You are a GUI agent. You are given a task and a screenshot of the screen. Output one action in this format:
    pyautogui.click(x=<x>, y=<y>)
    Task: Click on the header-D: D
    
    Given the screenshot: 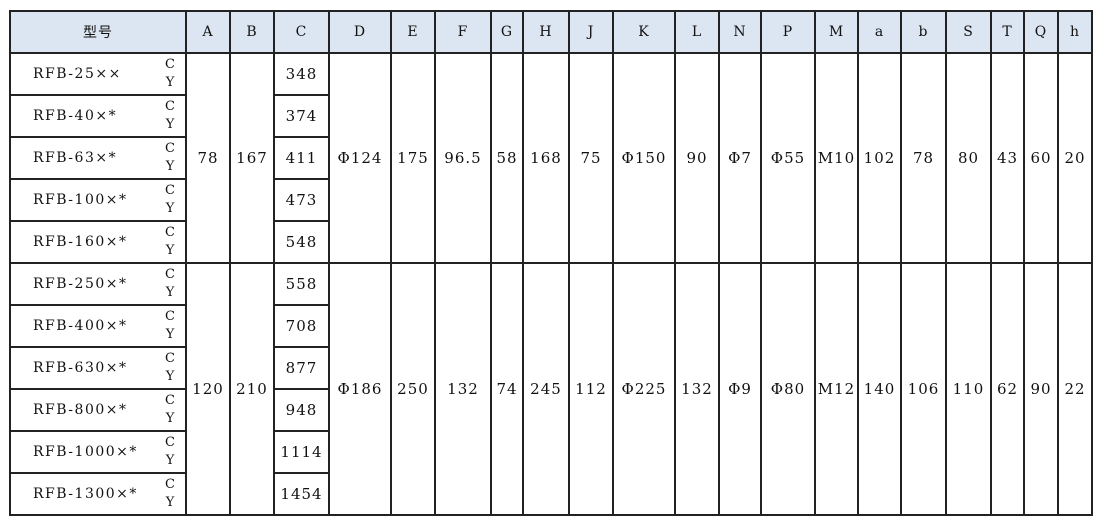 What is the action you would take?
    pyautogui.click(x=360, y=32)
    